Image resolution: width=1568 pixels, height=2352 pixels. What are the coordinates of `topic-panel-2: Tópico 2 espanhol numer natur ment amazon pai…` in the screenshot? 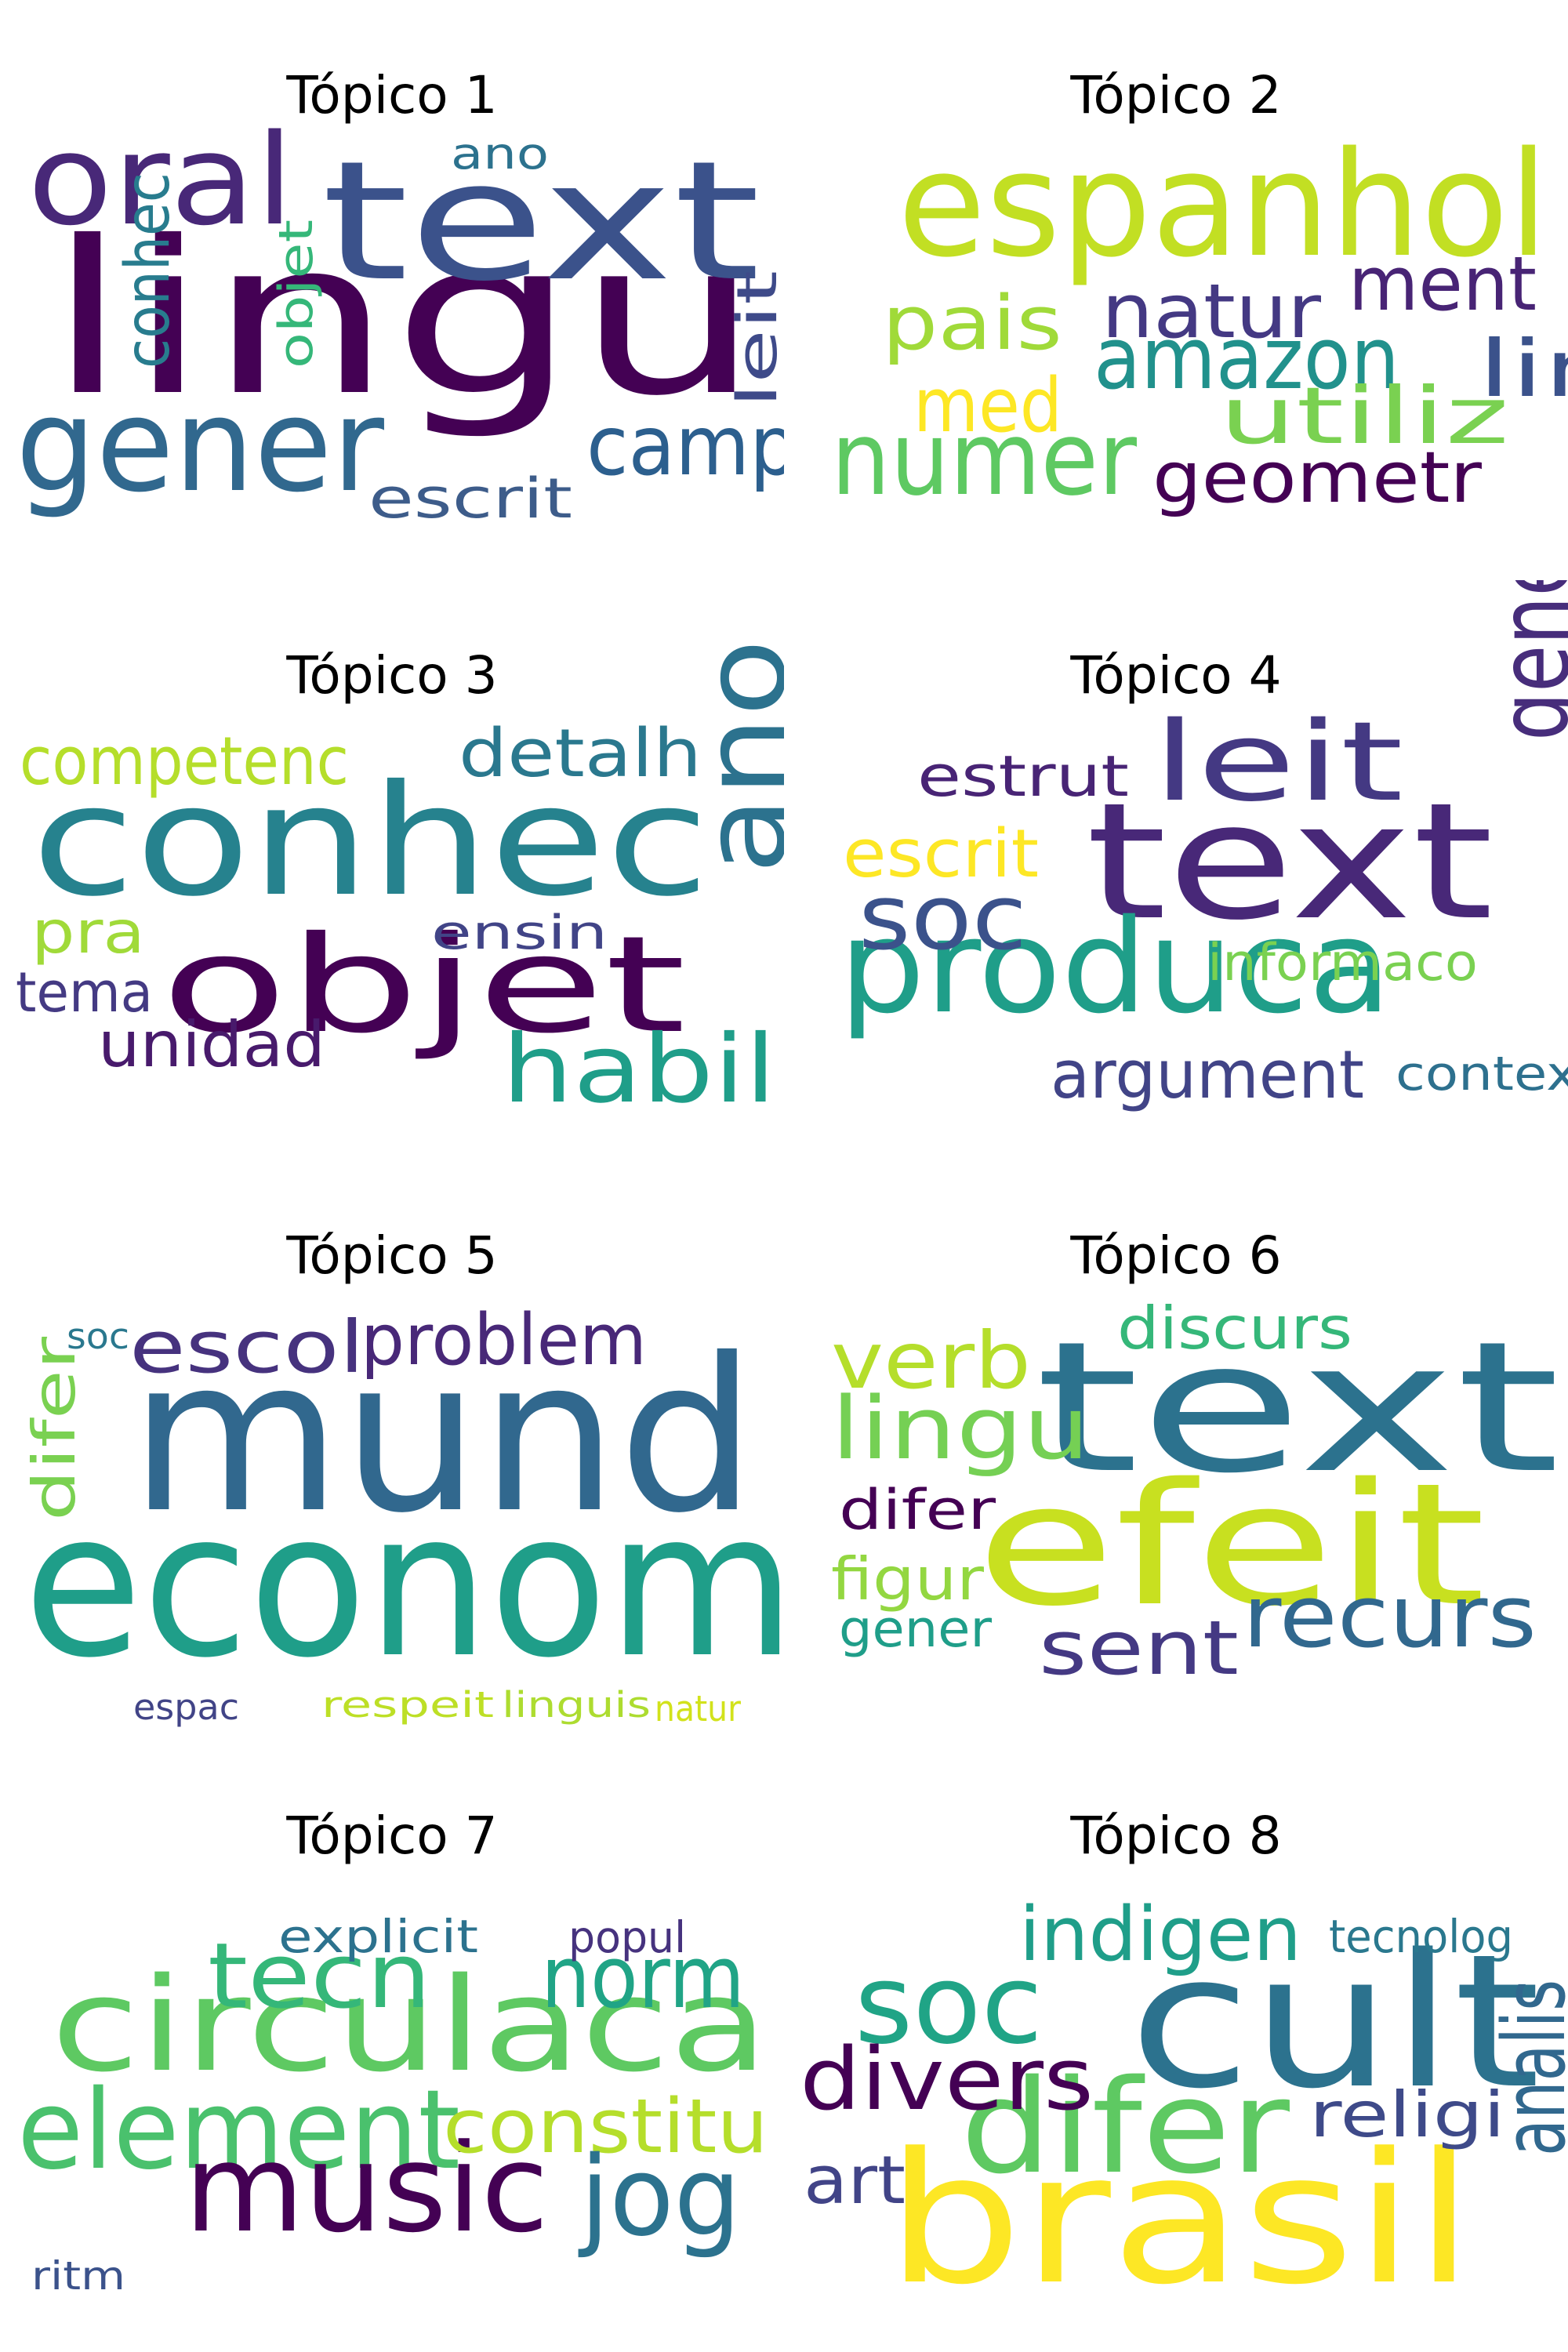 It's located at (1176, 290).